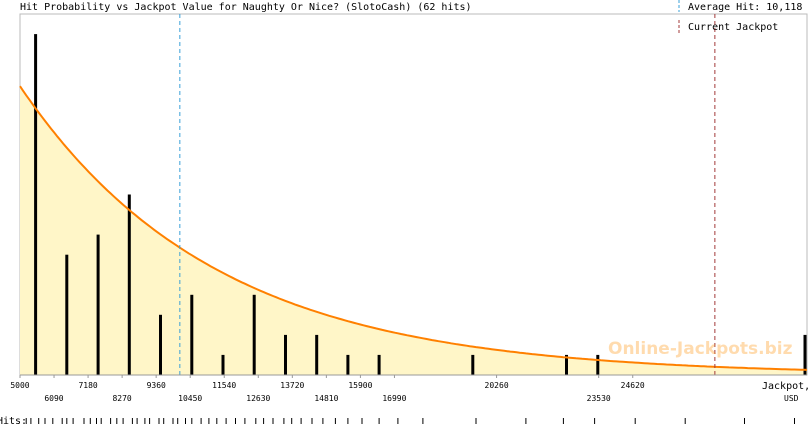 Image resolution: width=810 pixels, height=425 pixels. Describe the element at coordinates (53, 398) in the screenshot. I see `x-tick-label: 6090` at that location.